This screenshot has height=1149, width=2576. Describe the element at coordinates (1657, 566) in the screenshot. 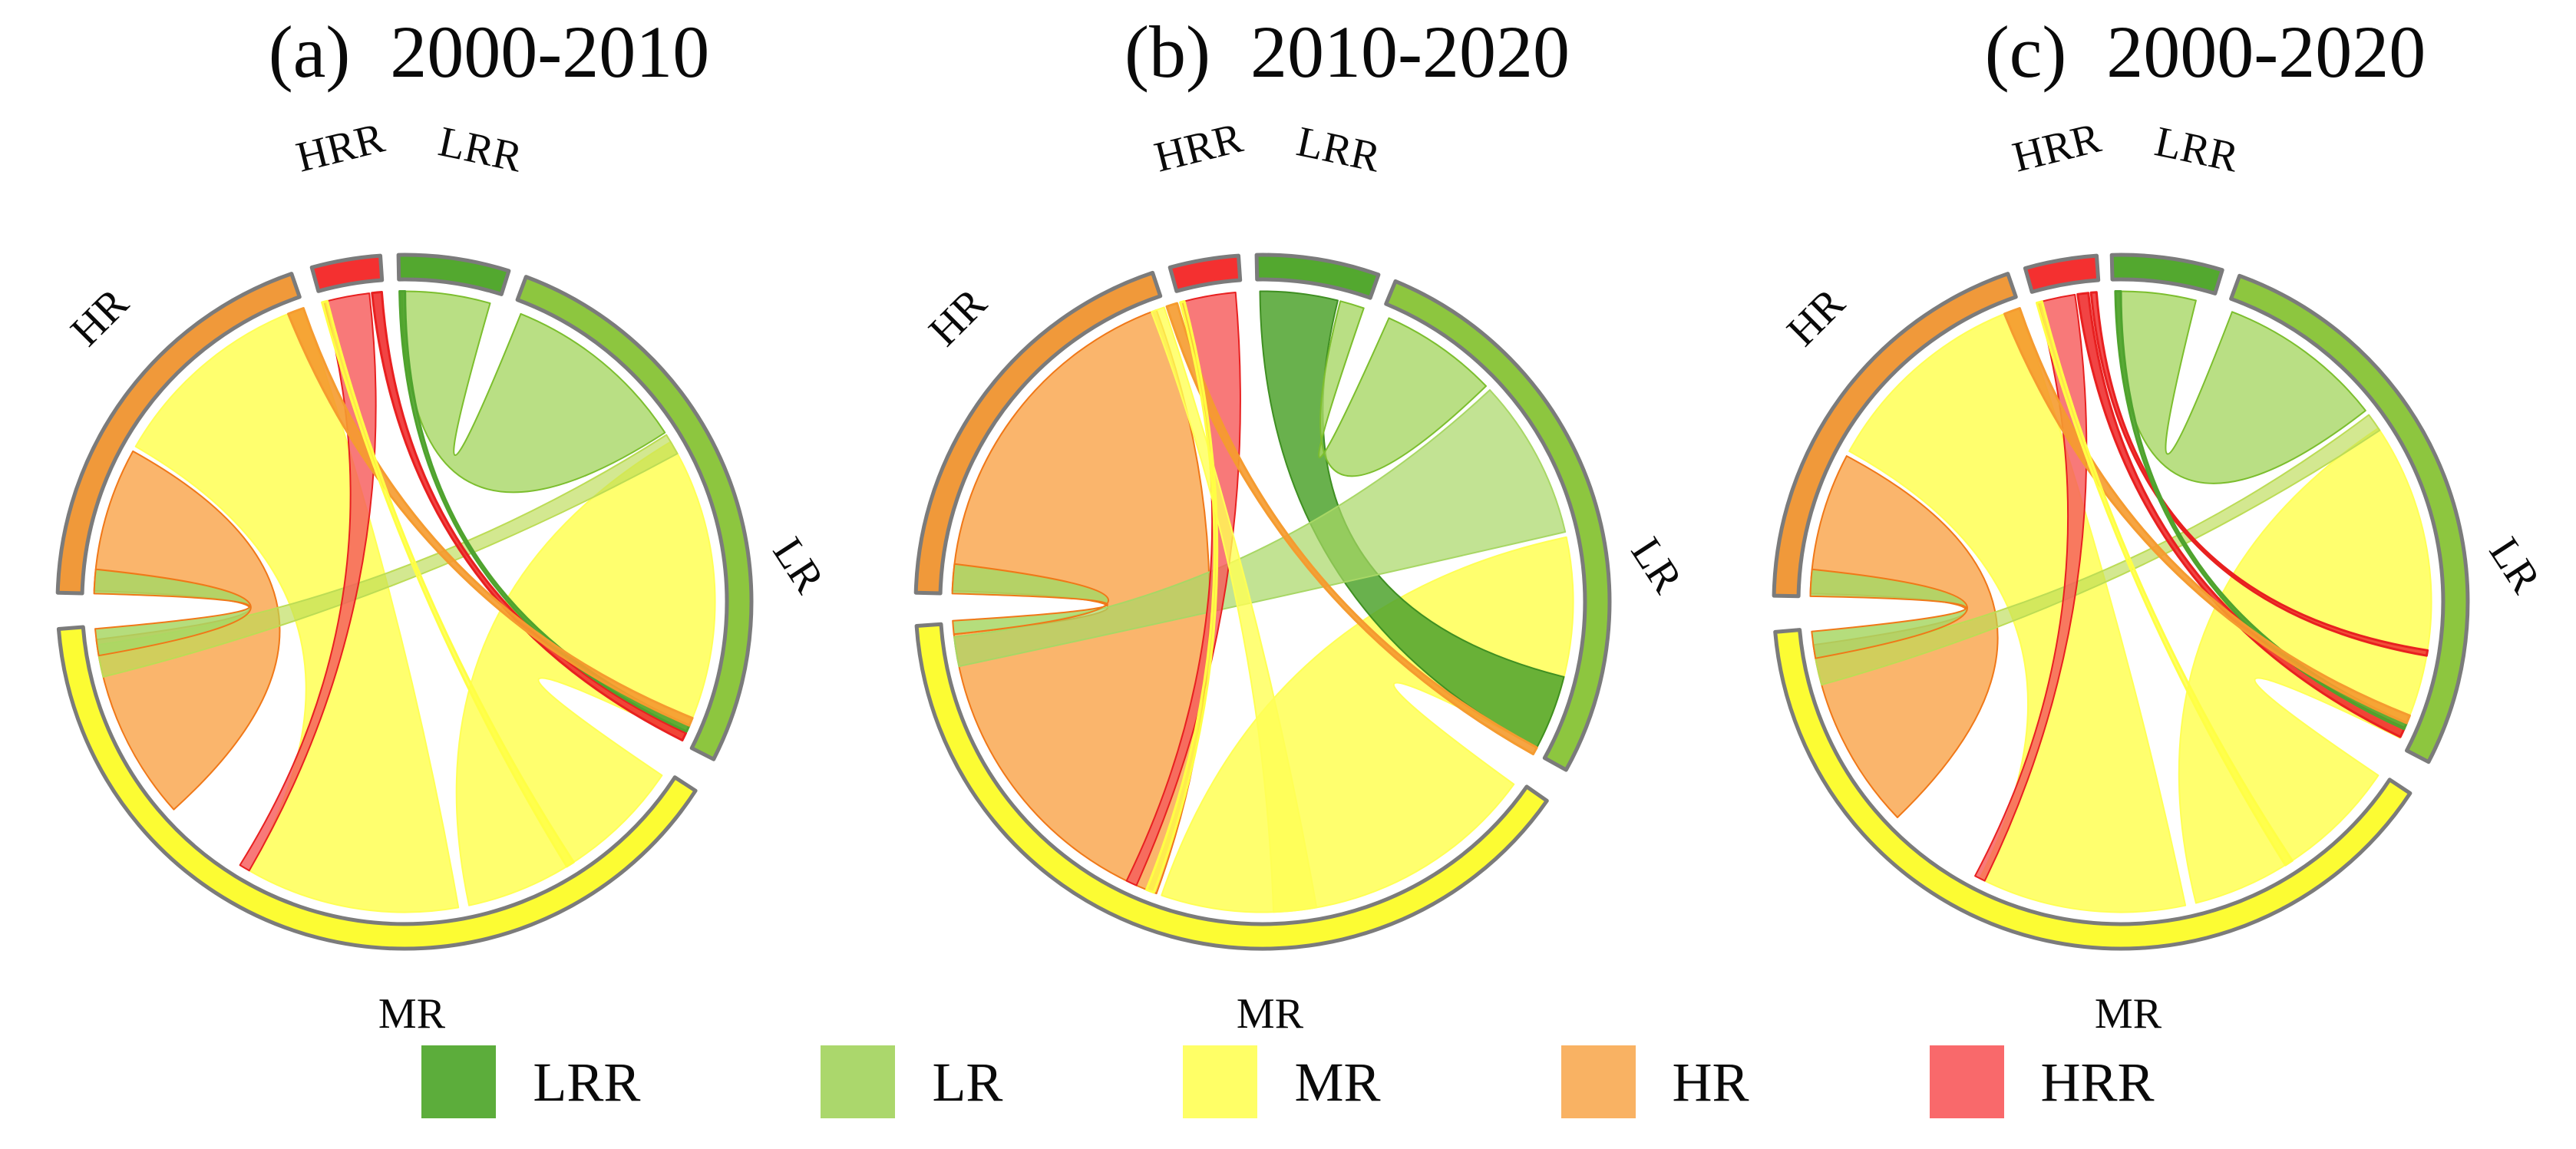

I see `segment-label-b-lr: LR` at that location.